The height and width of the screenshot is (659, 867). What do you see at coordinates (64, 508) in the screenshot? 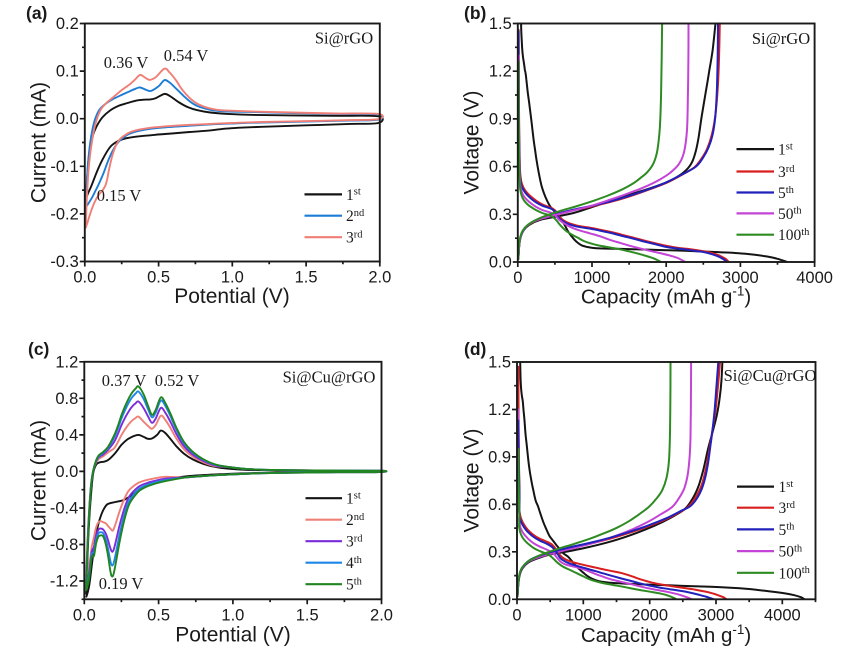
I see `svg-text: -0.4` at bounding box center [64, 508].